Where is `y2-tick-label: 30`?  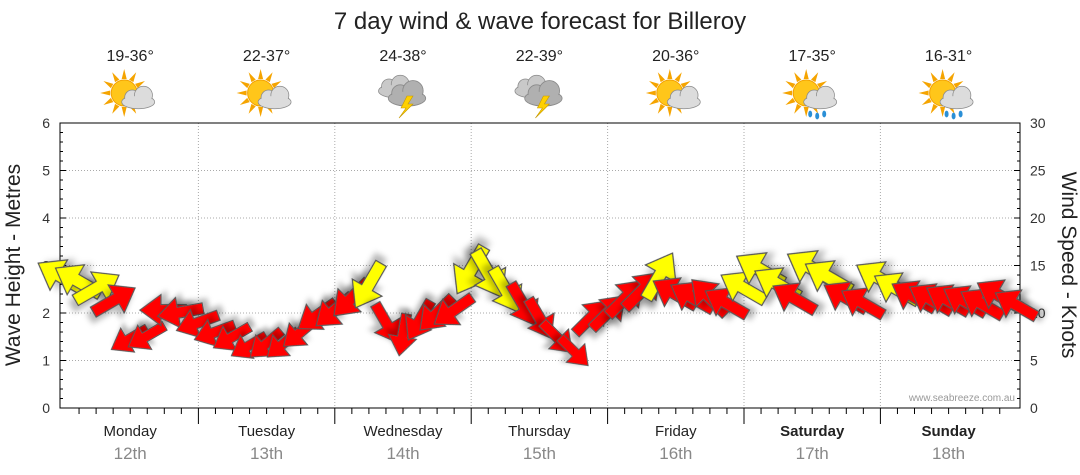 y2-tick-label: 30 is located at coordinates (1038, 123).